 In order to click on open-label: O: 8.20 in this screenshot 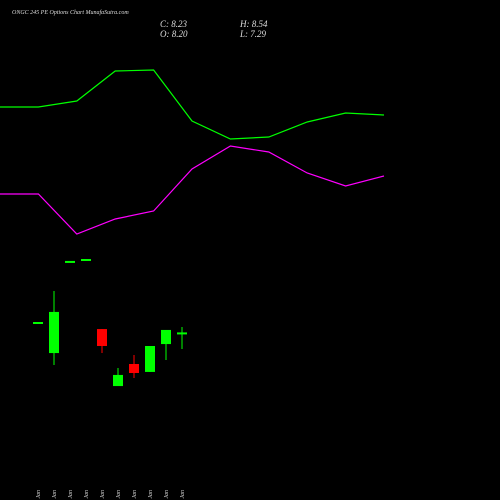, I will do `click(174, 34)`.